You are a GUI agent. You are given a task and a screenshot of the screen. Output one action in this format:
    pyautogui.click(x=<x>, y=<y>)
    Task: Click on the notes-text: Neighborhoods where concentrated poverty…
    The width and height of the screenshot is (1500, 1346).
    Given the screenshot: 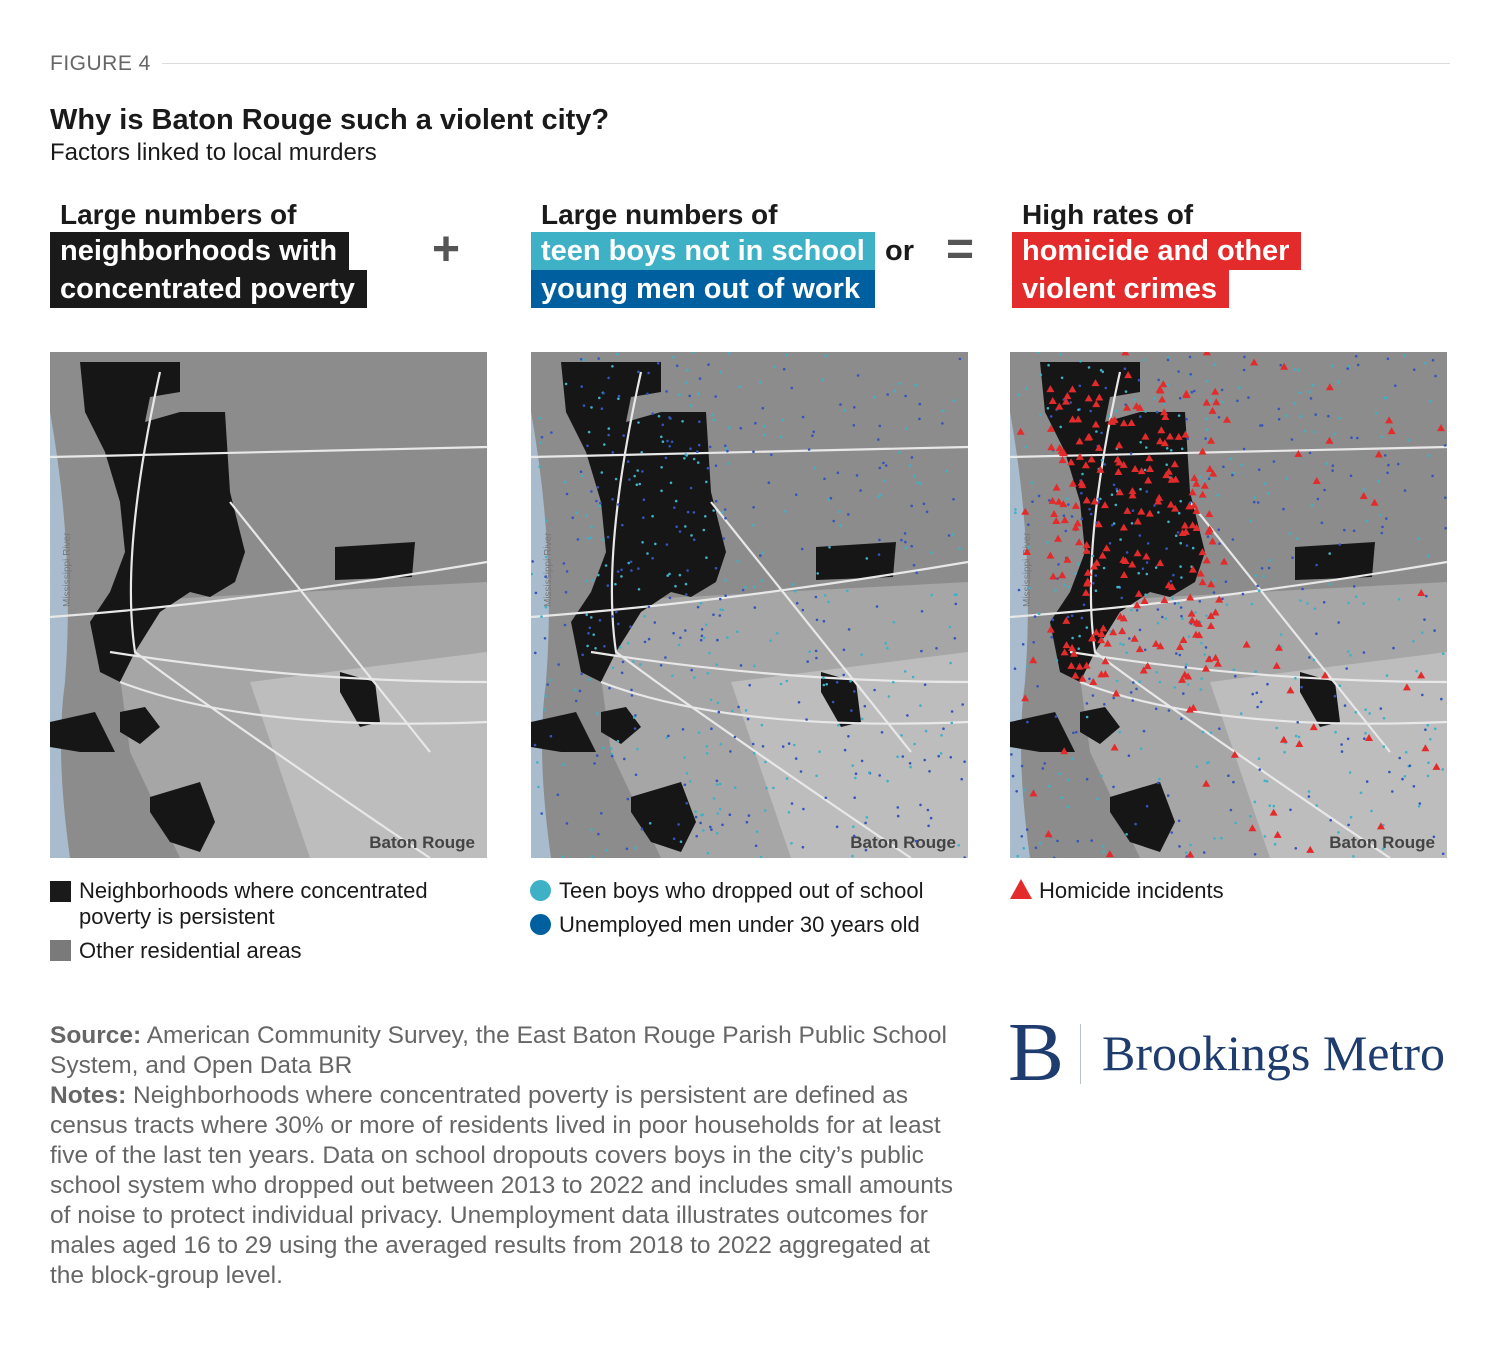 What is the action you would take?
    pyautogui.click(x=501, y=1185)
    